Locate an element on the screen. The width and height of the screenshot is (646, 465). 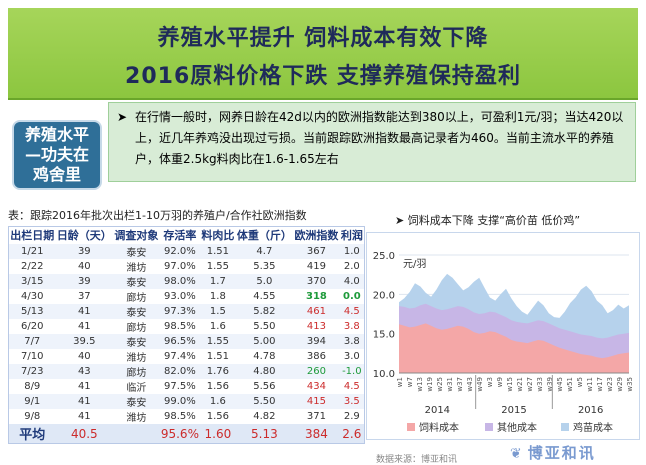
cell-survival: 92.0% is located at coordinates (180, 251).